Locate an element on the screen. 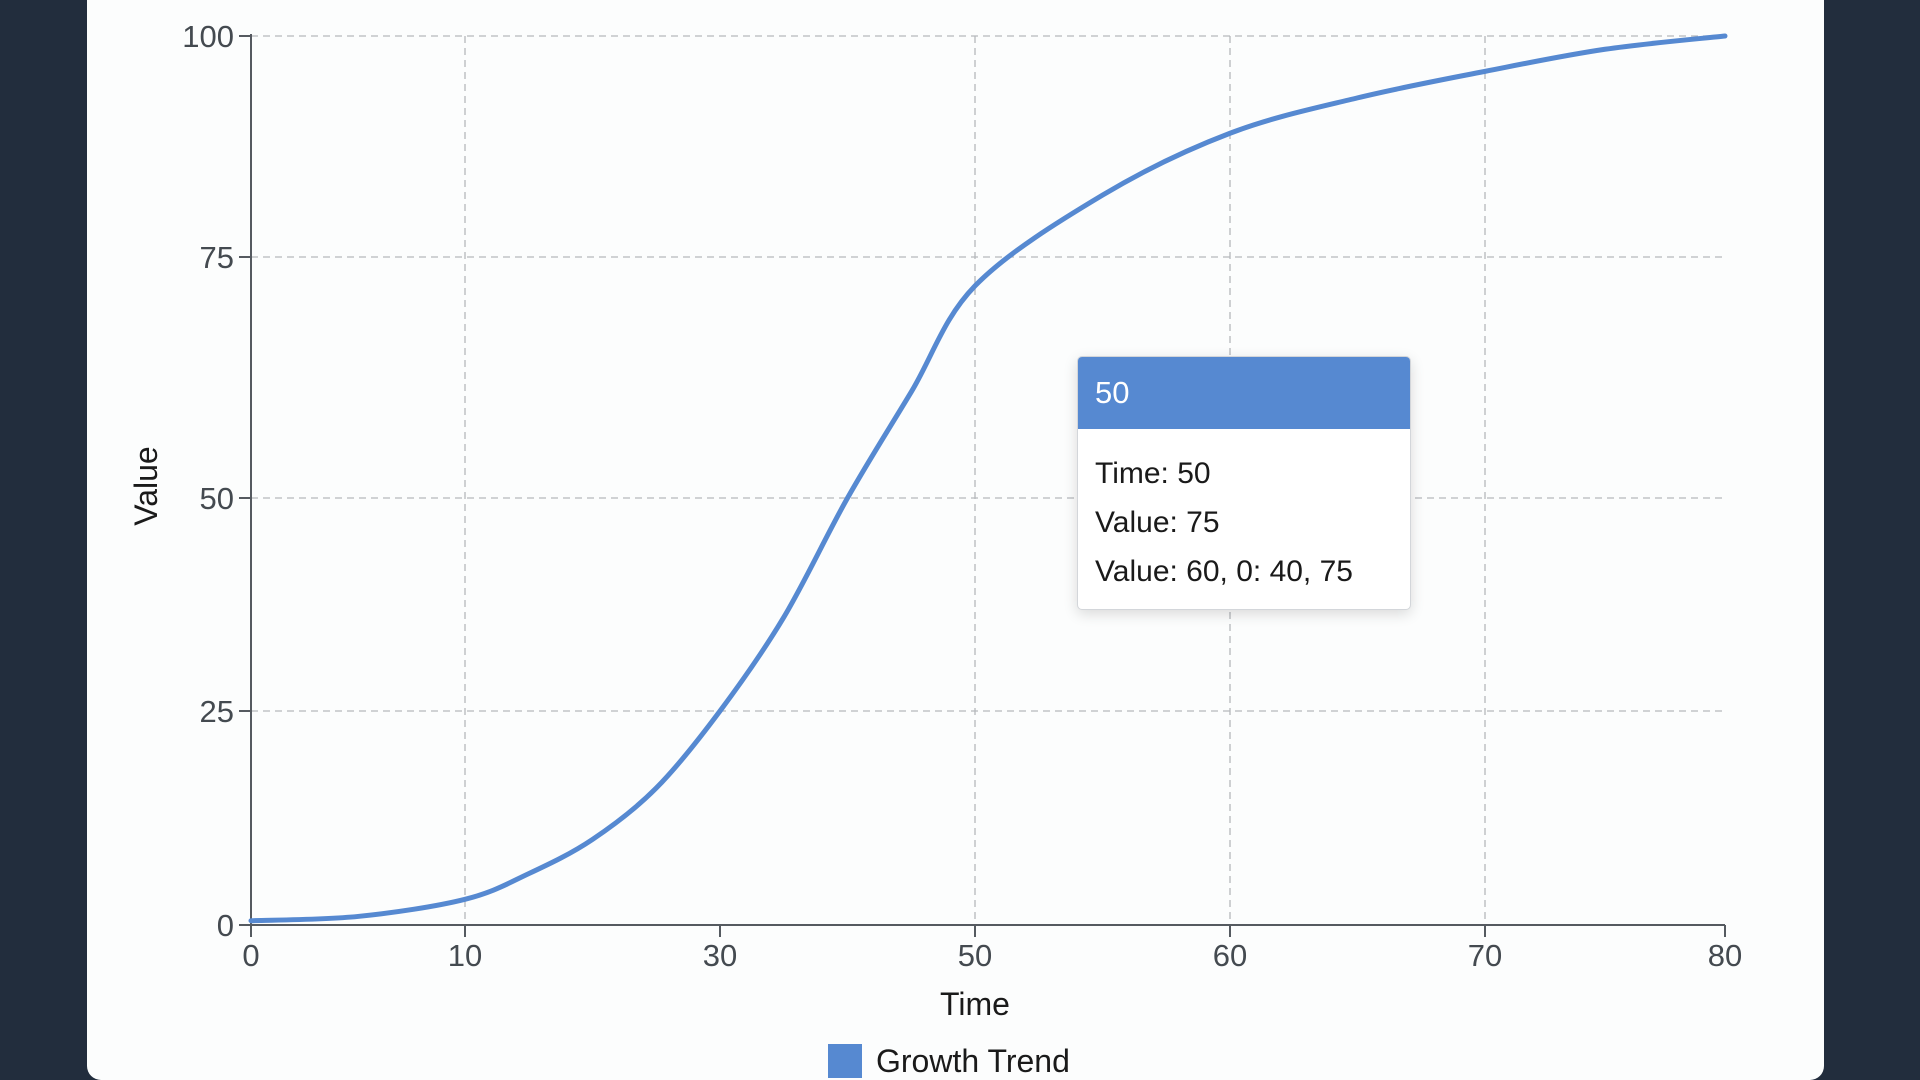 The image size is (1920, 1080). x-tick-label: 80 is located at coordinates (1725, 955).